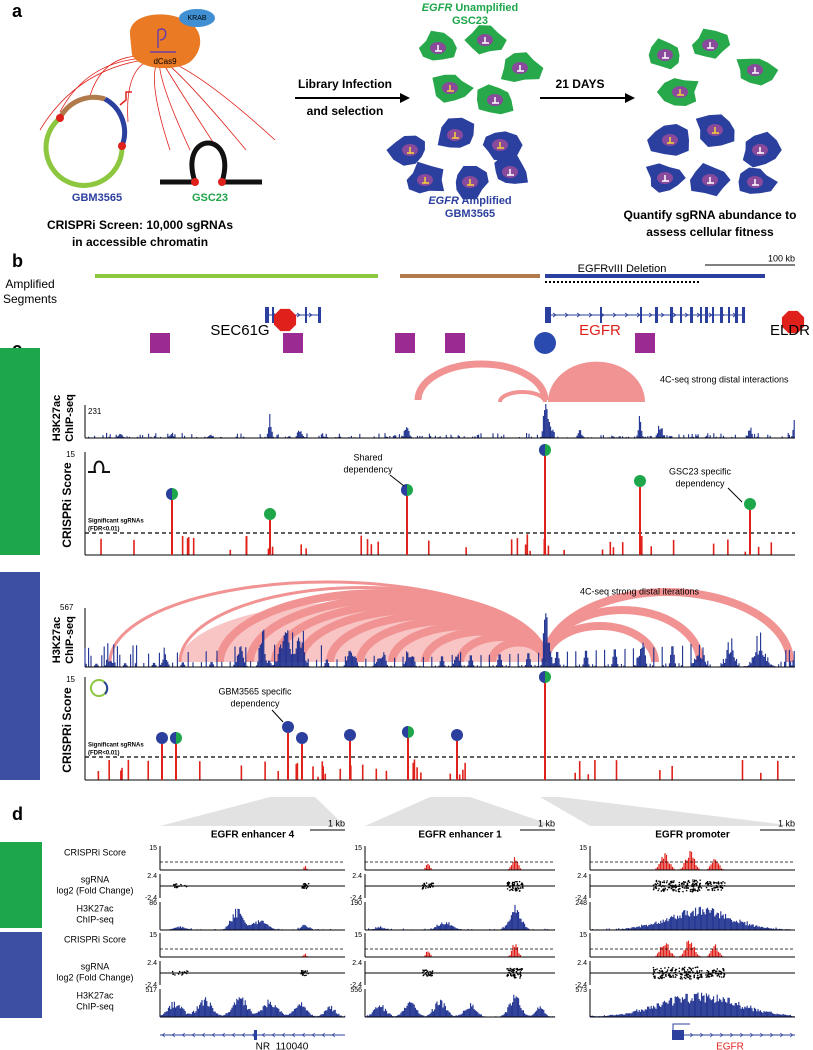 The width and height of the screenshot is (813, 1050). Describe the element at coordinates (470, 214) in the screenshot. I see `label: GBM3565` at that location.